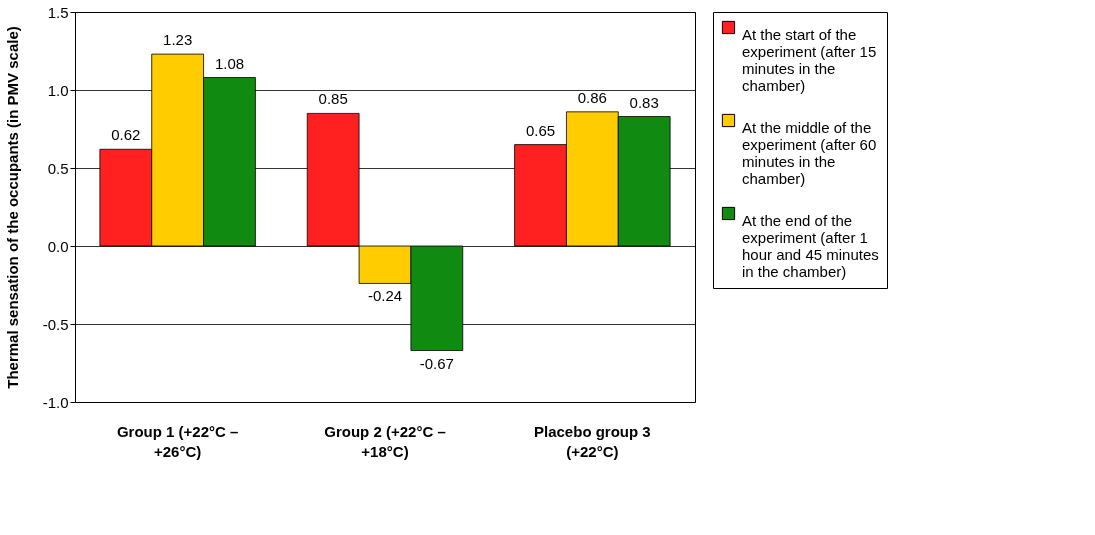 This screenshot has height=535, width=1095. Describe the element at coordinates (592, 97) in the screenshot. I see `data-label: 0.86` at that location.